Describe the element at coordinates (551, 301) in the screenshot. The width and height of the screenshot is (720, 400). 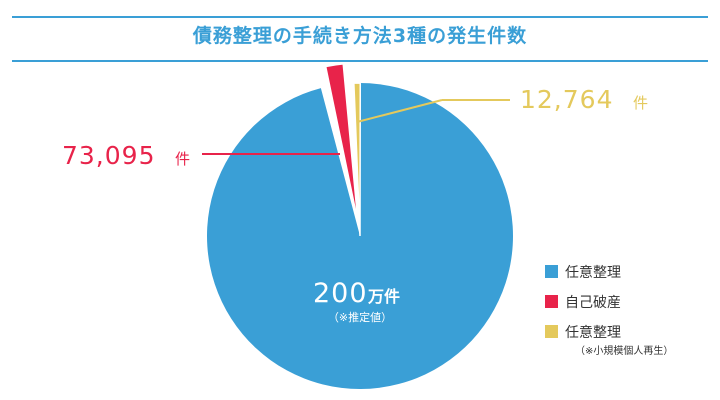
I see `legend-swatch-hasan` at that location.